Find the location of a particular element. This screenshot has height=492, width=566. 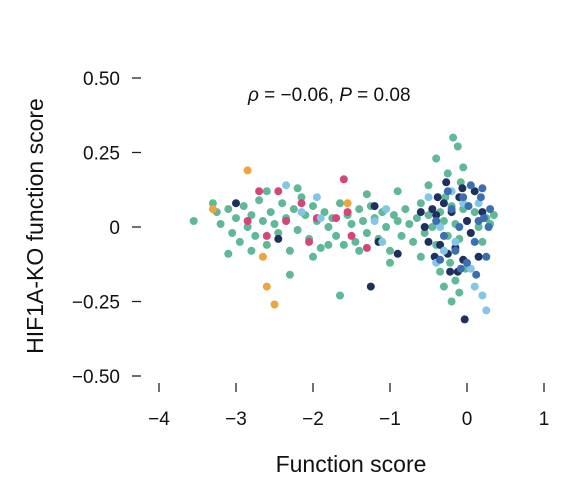

rho-symbol: ρ is located at coordinates (253, 95).